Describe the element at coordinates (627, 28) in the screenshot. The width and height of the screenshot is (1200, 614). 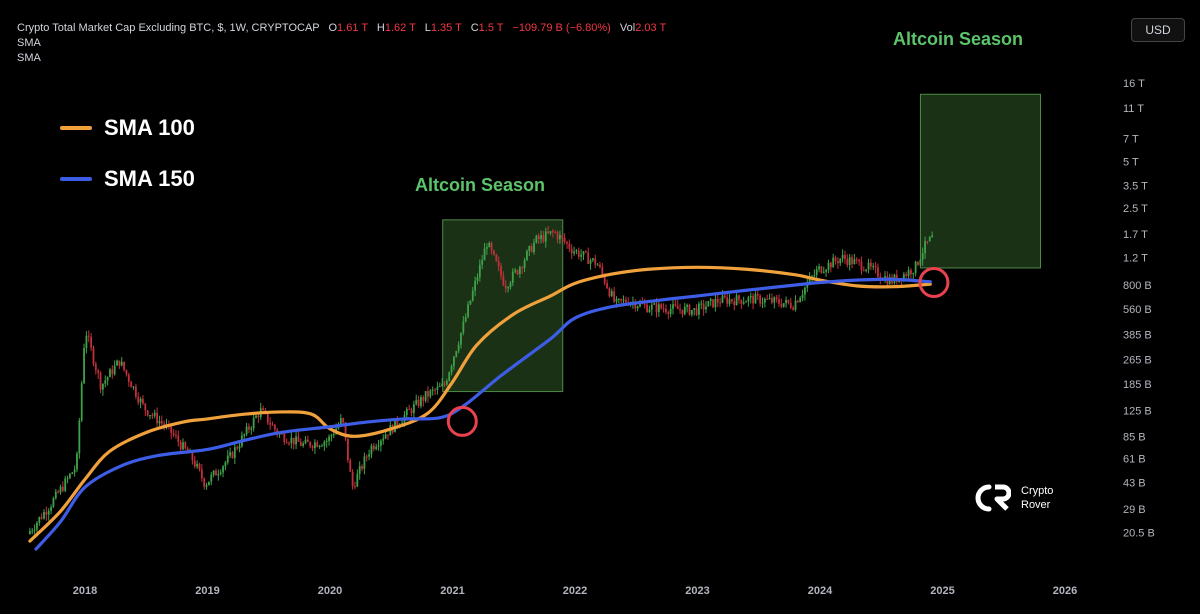
I see `volume-key: Vol` at that location.